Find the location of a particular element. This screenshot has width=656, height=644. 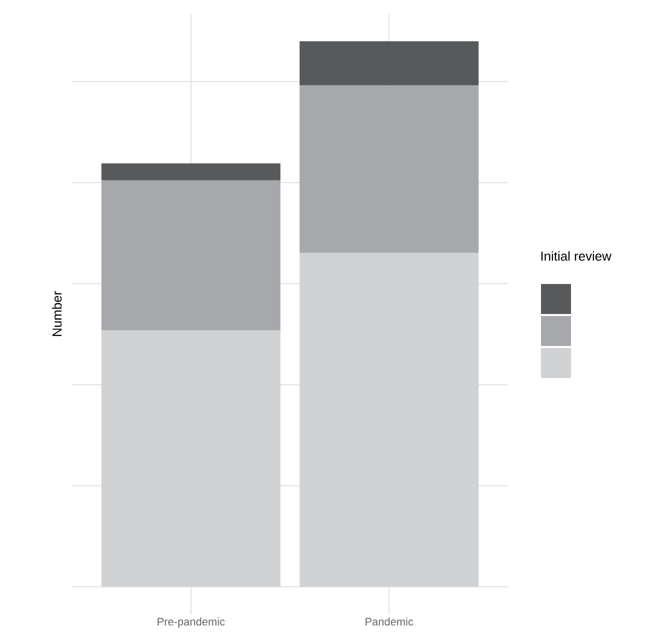

y-axis-title: Number is located at coordinates (57, 313).